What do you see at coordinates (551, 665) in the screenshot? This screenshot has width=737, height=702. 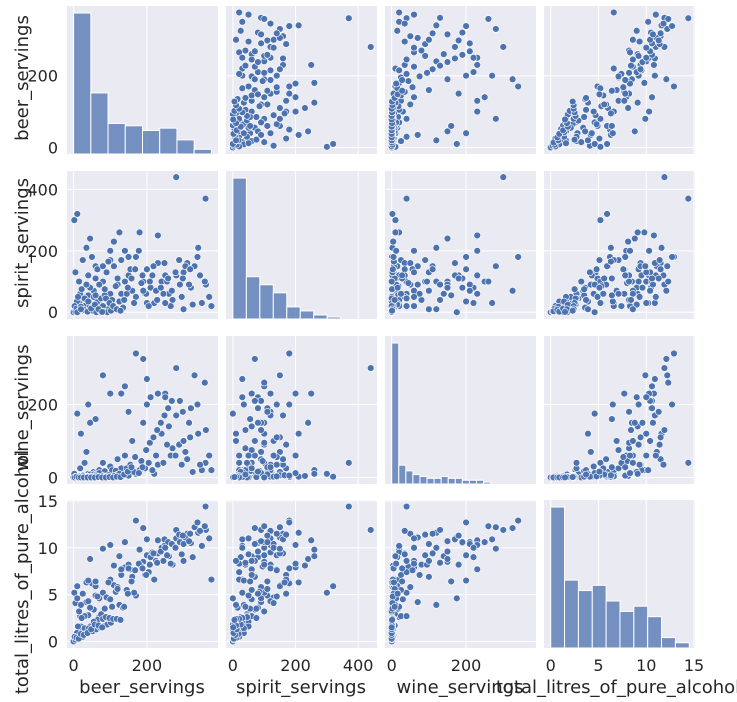 I see `x-tick-label: 0` at bounding box center [551, 665].